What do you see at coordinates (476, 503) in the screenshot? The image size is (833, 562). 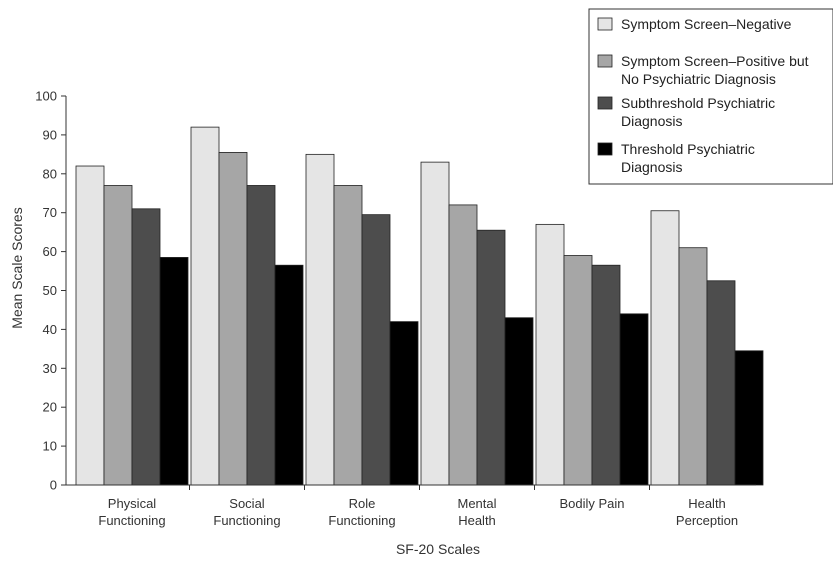 I see `x-tick-label: Mental` at bounding box center [476, 503].